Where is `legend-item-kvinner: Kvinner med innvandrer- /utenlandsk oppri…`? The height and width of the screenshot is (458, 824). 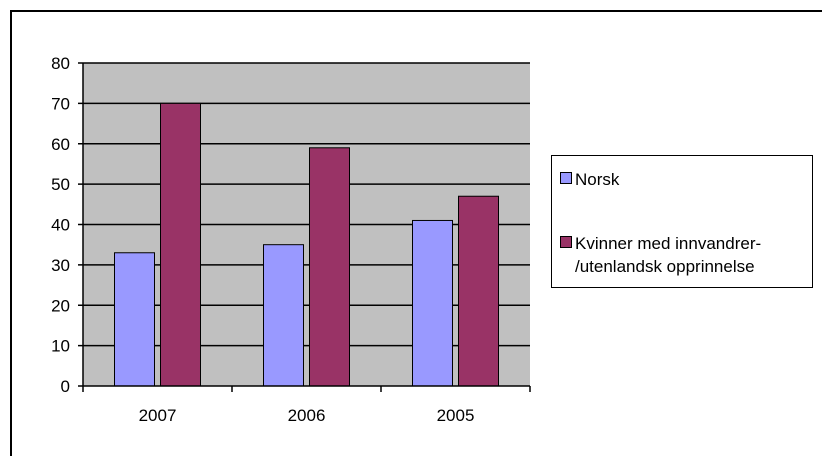 legend-item-kvinner: Kvinner med innvandrer- /utenlandsk oppri… is located at coordinates (660, 255).